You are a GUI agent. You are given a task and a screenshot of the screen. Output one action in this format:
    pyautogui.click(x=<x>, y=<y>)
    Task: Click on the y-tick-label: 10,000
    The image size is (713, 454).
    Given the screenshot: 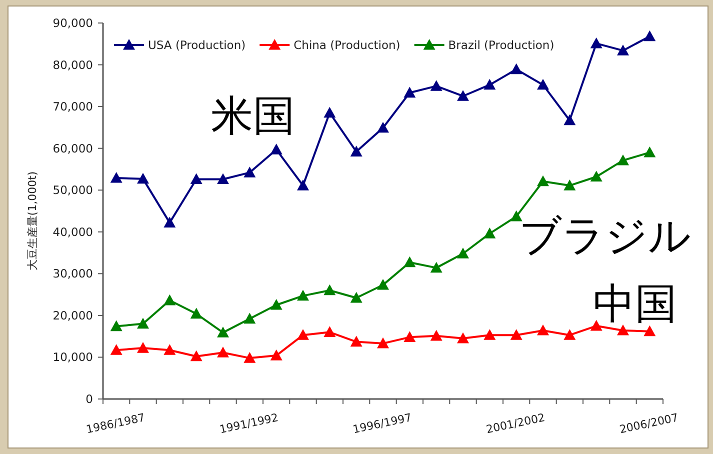 What is the action you would take?
    pyautogui.click(x=72, y=357)
    